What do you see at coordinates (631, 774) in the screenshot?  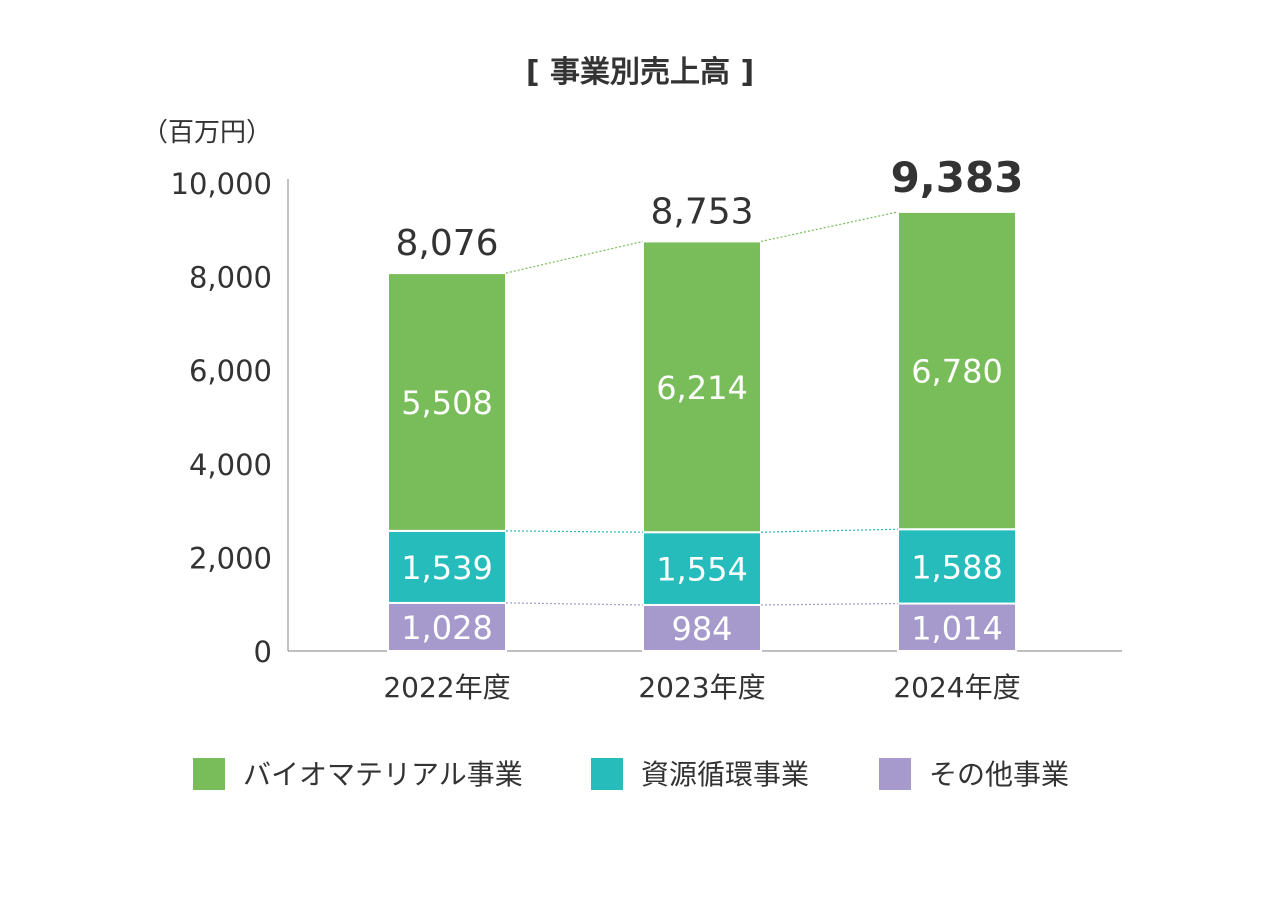 I see `legend: バイオマテリアル事業 資源循環事業 その他事業` at bounding box center [631, 774].